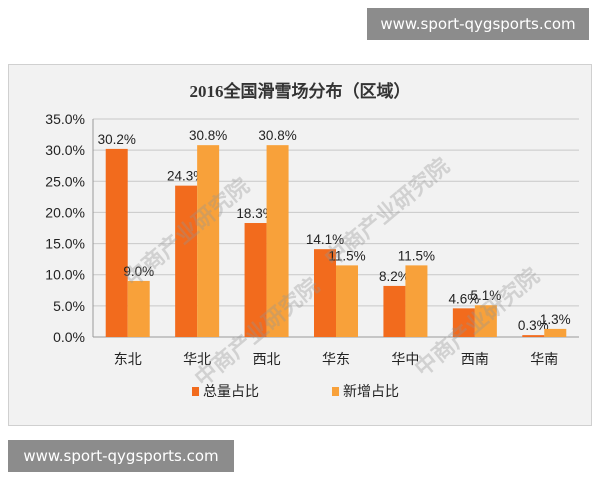 This screenshot has width=600, height=480. I want to click on y-tick-label: 15.0%, so click(65, 244).